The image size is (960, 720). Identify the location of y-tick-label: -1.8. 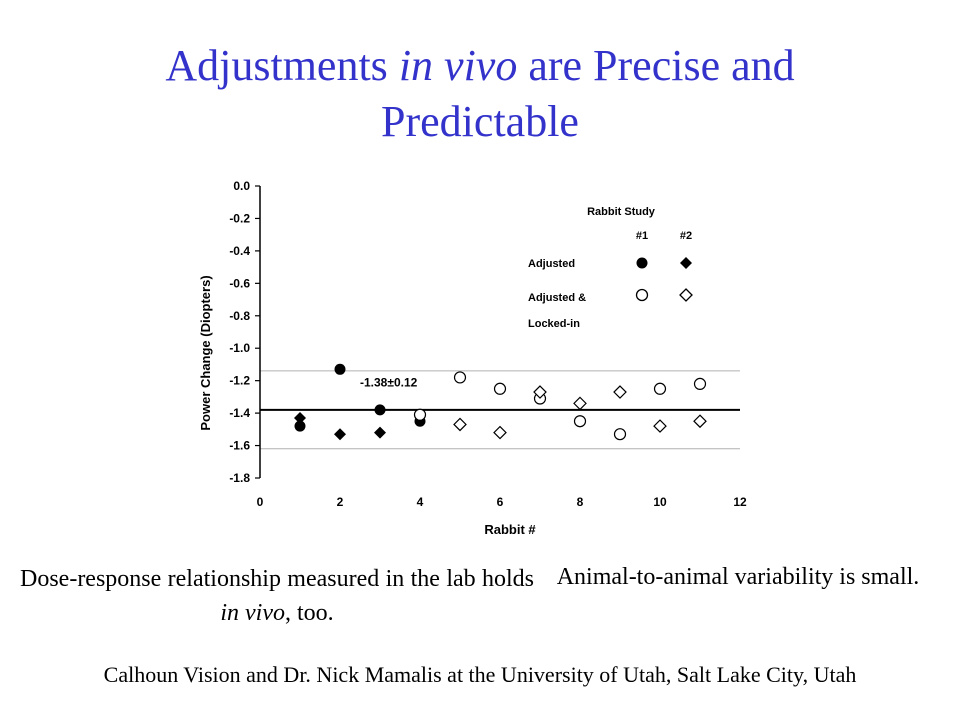
(239, 478).